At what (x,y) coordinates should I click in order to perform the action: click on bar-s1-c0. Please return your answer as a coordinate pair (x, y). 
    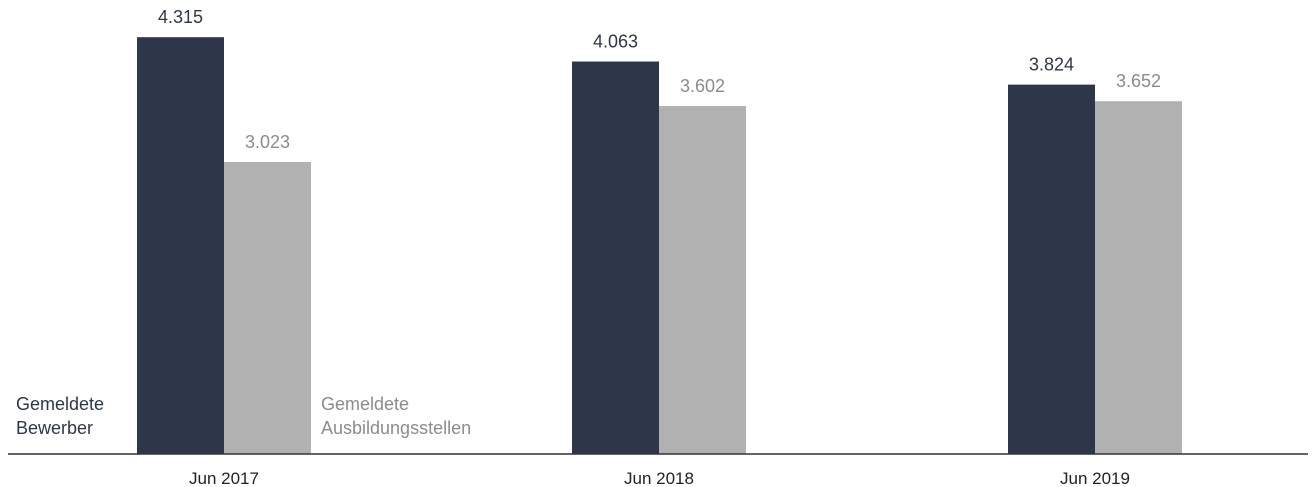
    Looking at the image, I should click on (267, 307).